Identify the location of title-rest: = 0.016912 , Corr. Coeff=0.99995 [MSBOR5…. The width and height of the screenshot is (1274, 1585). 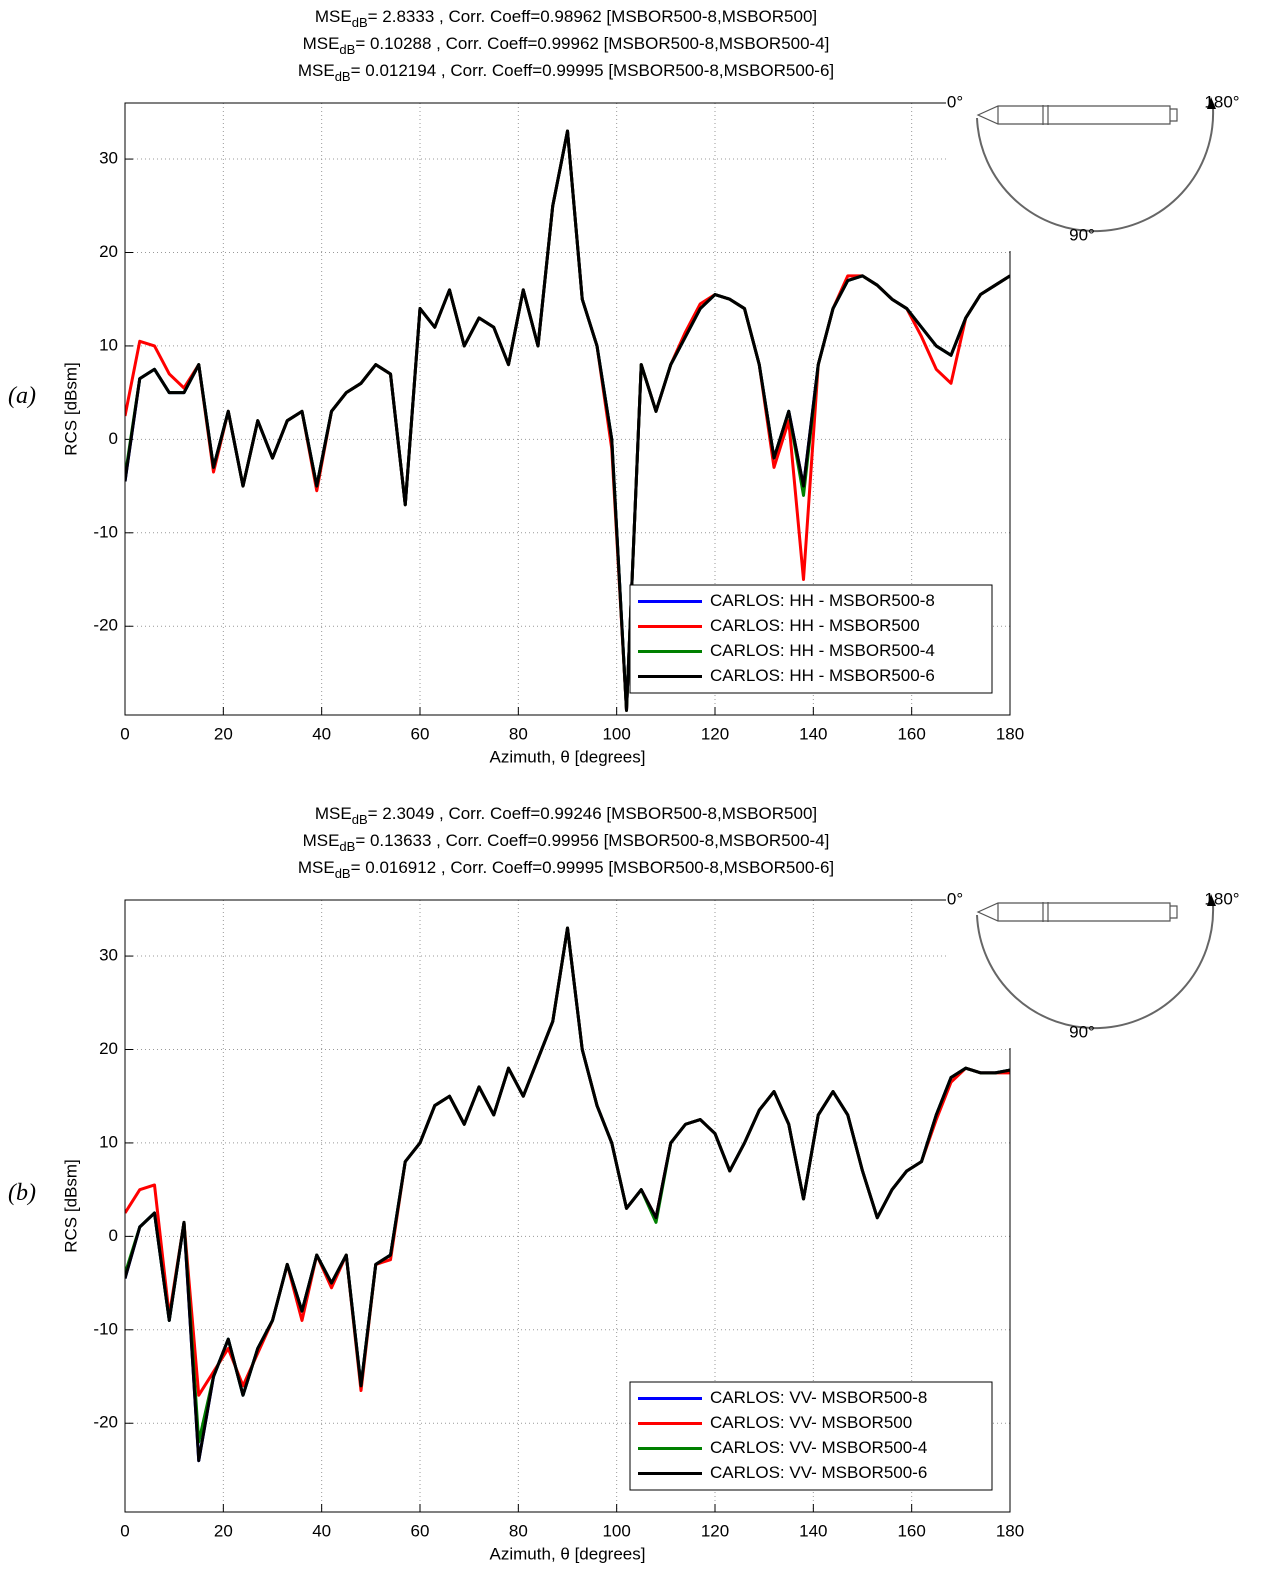
(593, 867).